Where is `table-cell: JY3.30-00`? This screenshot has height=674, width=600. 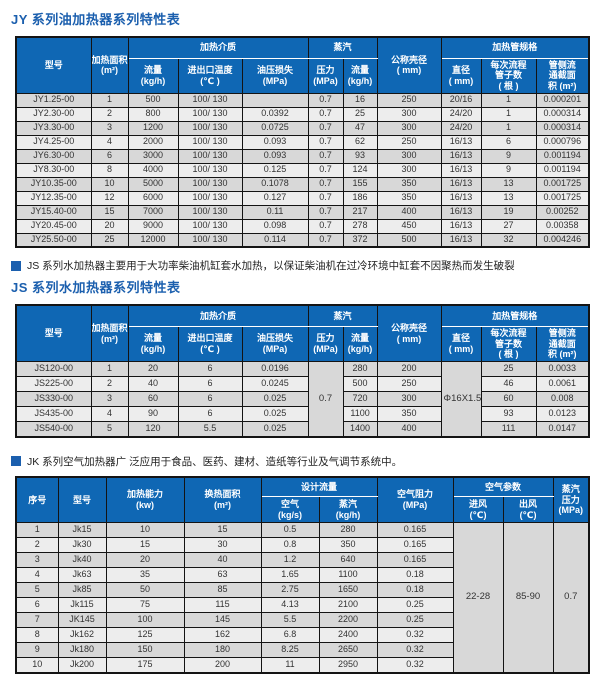
table-cell: JY3.30-00 is located at coordinates (53, 128).